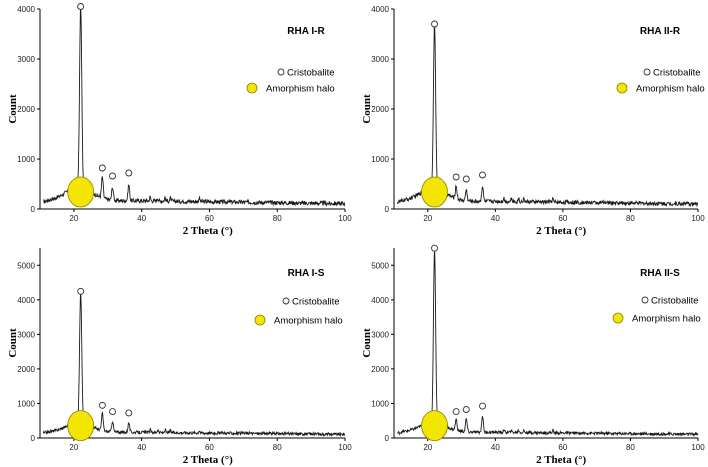  Describe the element at coordinates (306, 273) in the screenshot. I see `panel-title: RHA I-S` at that location.